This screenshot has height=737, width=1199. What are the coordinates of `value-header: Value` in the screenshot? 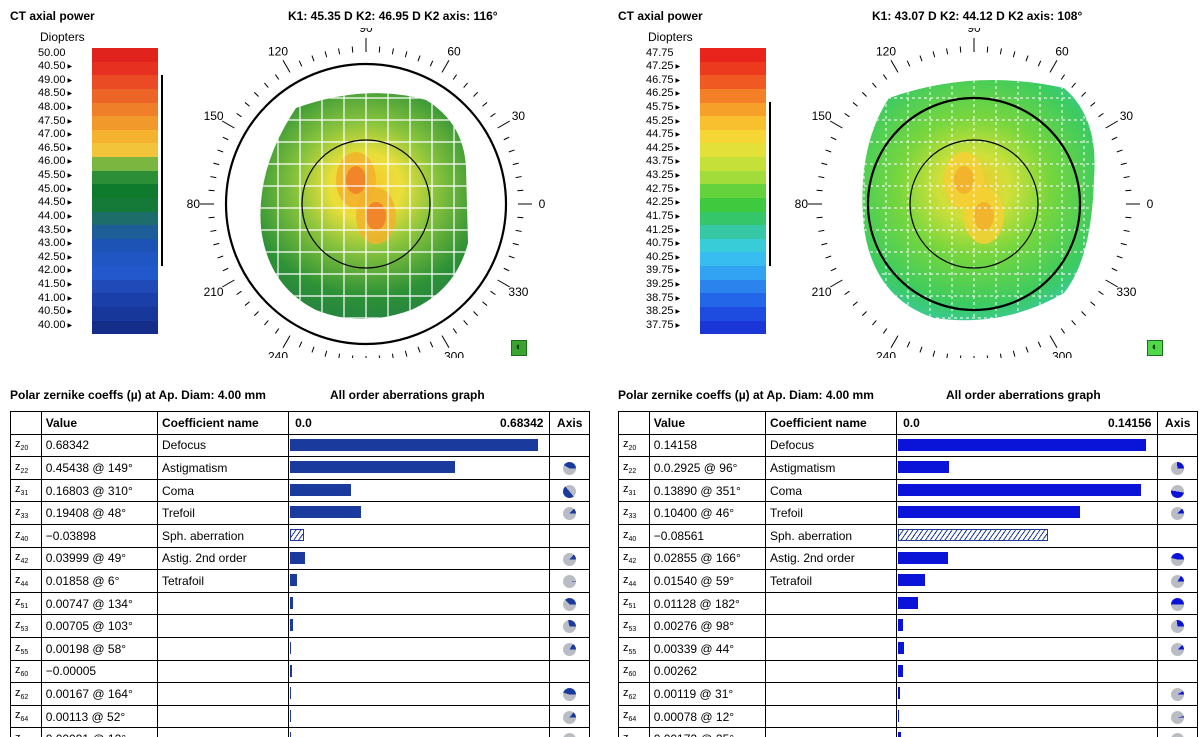 It's located at (707, 423).